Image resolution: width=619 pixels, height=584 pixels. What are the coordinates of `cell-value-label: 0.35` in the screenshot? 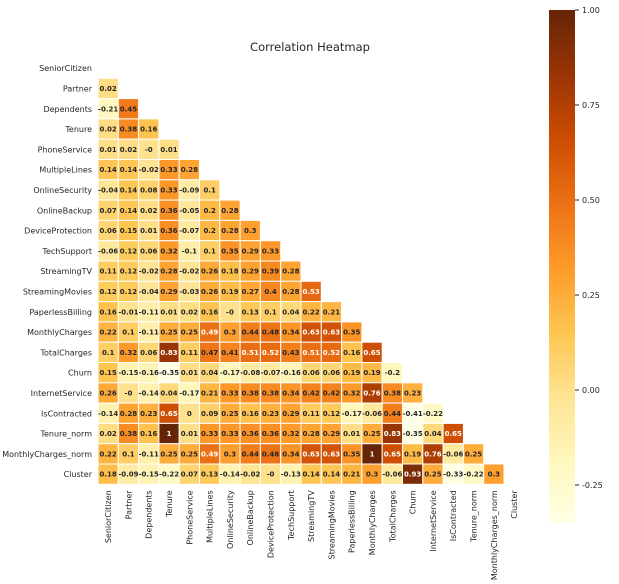 It's located at (351, 333).